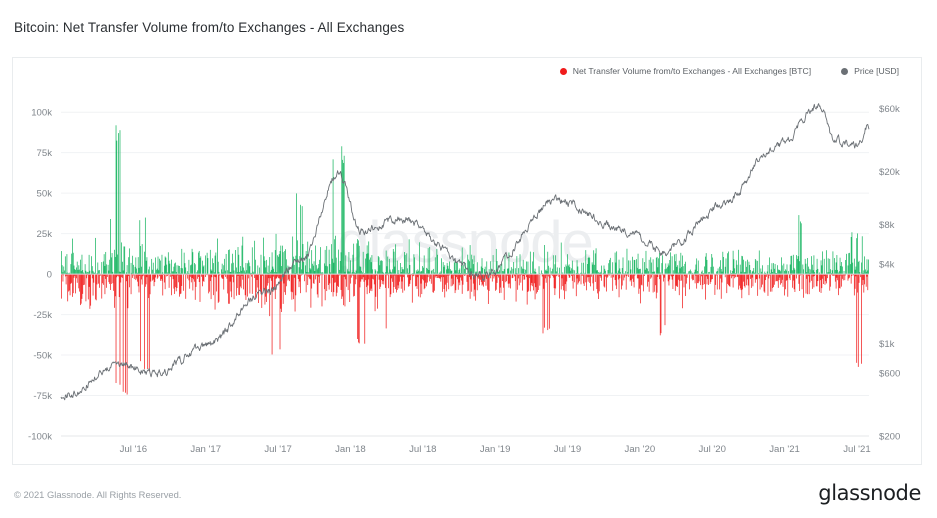 Image resolution: width=937 pixels, height=518 pixels. I want to click on x-axis-tick-label: Jul '16, so click(133, 449).